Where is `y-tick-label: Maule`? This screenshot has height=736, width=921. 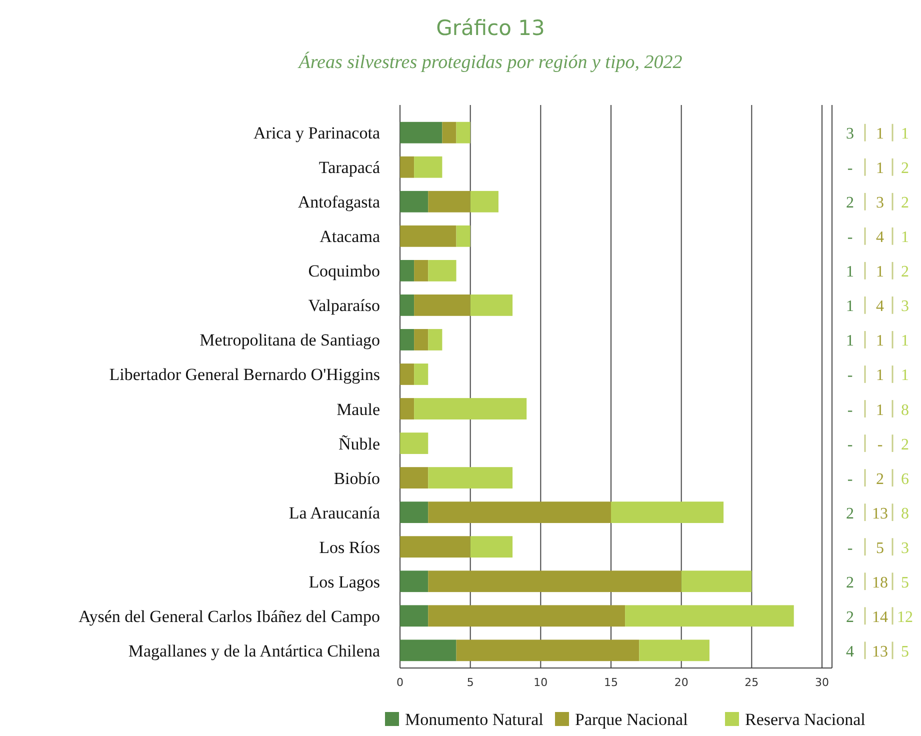 y-tick-label: Maule is located at coordinates (358, 409).